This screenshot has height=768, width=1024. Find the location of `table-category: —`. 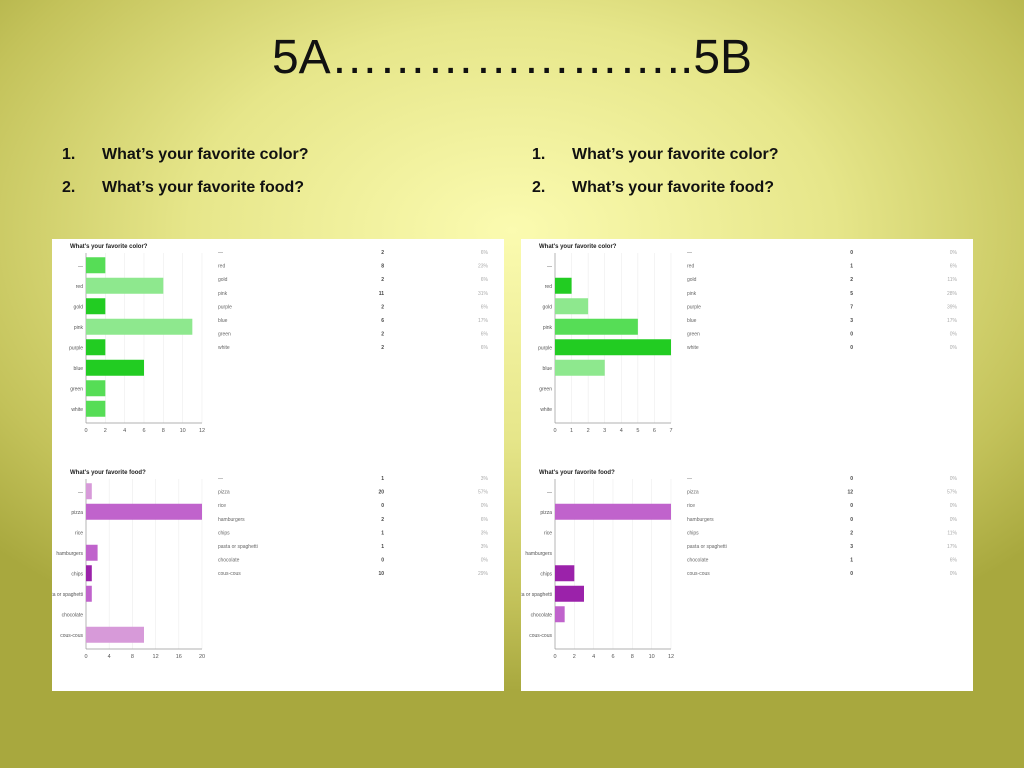

table-category: — is located at coordinates (689, 479).